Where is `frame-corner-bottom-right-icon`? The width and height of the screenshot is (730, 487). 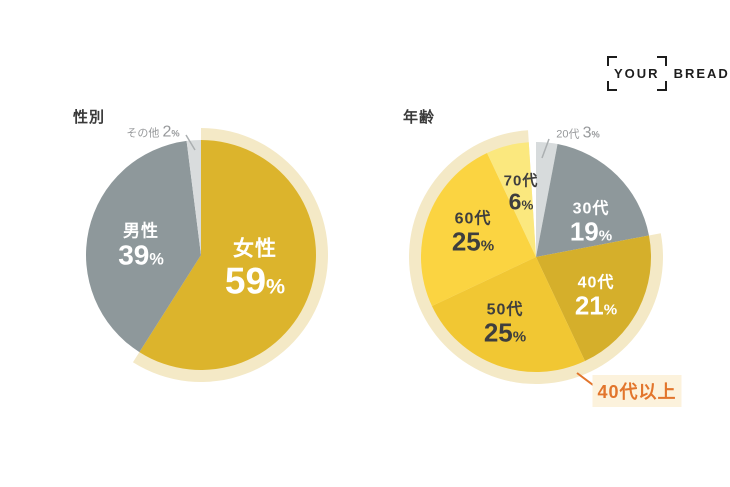 frame-corner-bottom-right-icon is located at coordinates (661, 86).